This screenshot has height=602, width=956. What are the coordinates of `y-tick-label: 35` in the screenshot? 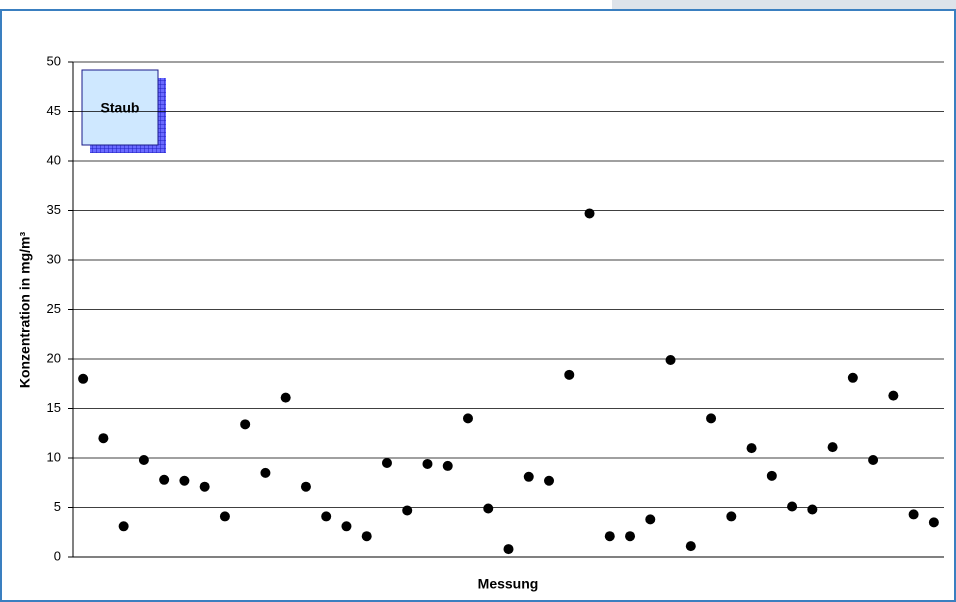 It's located at (54, 209).